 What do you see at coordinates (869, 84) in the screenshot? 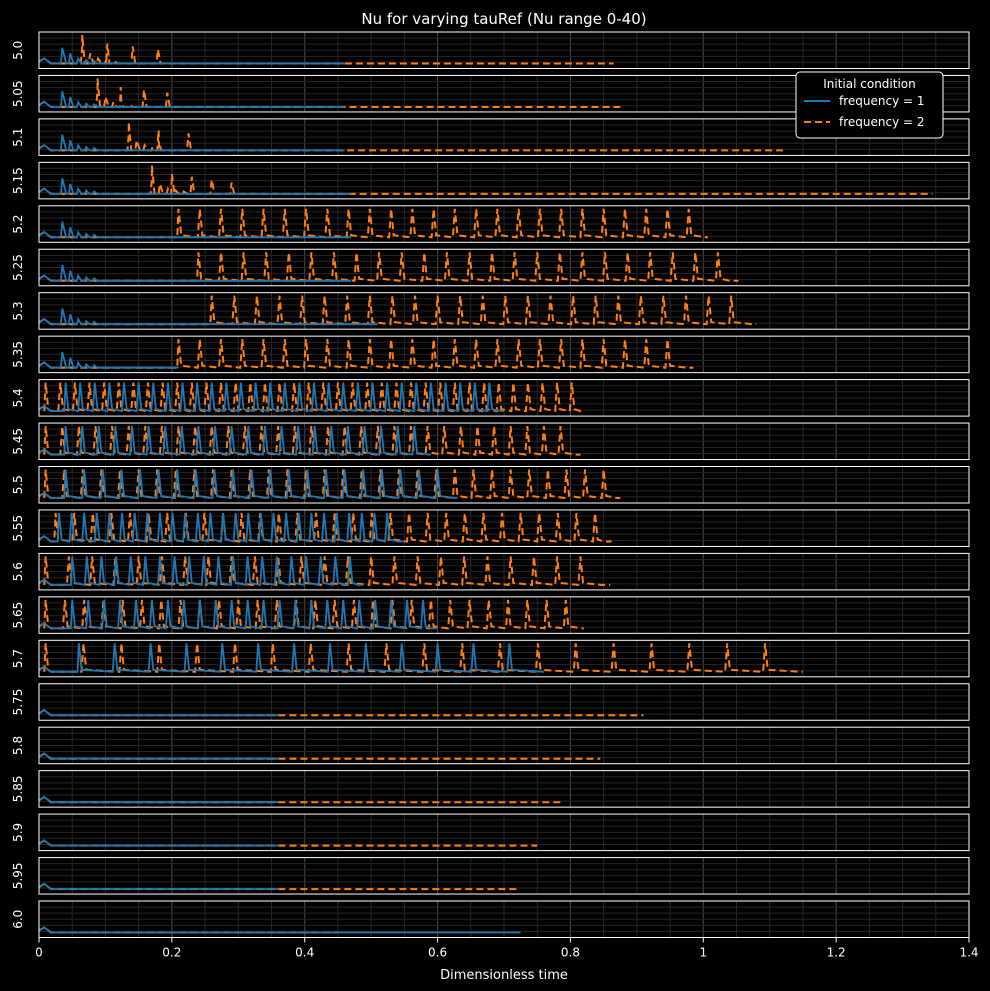
I see `legend-title: Initial condition` at bounding box center [869, 84].